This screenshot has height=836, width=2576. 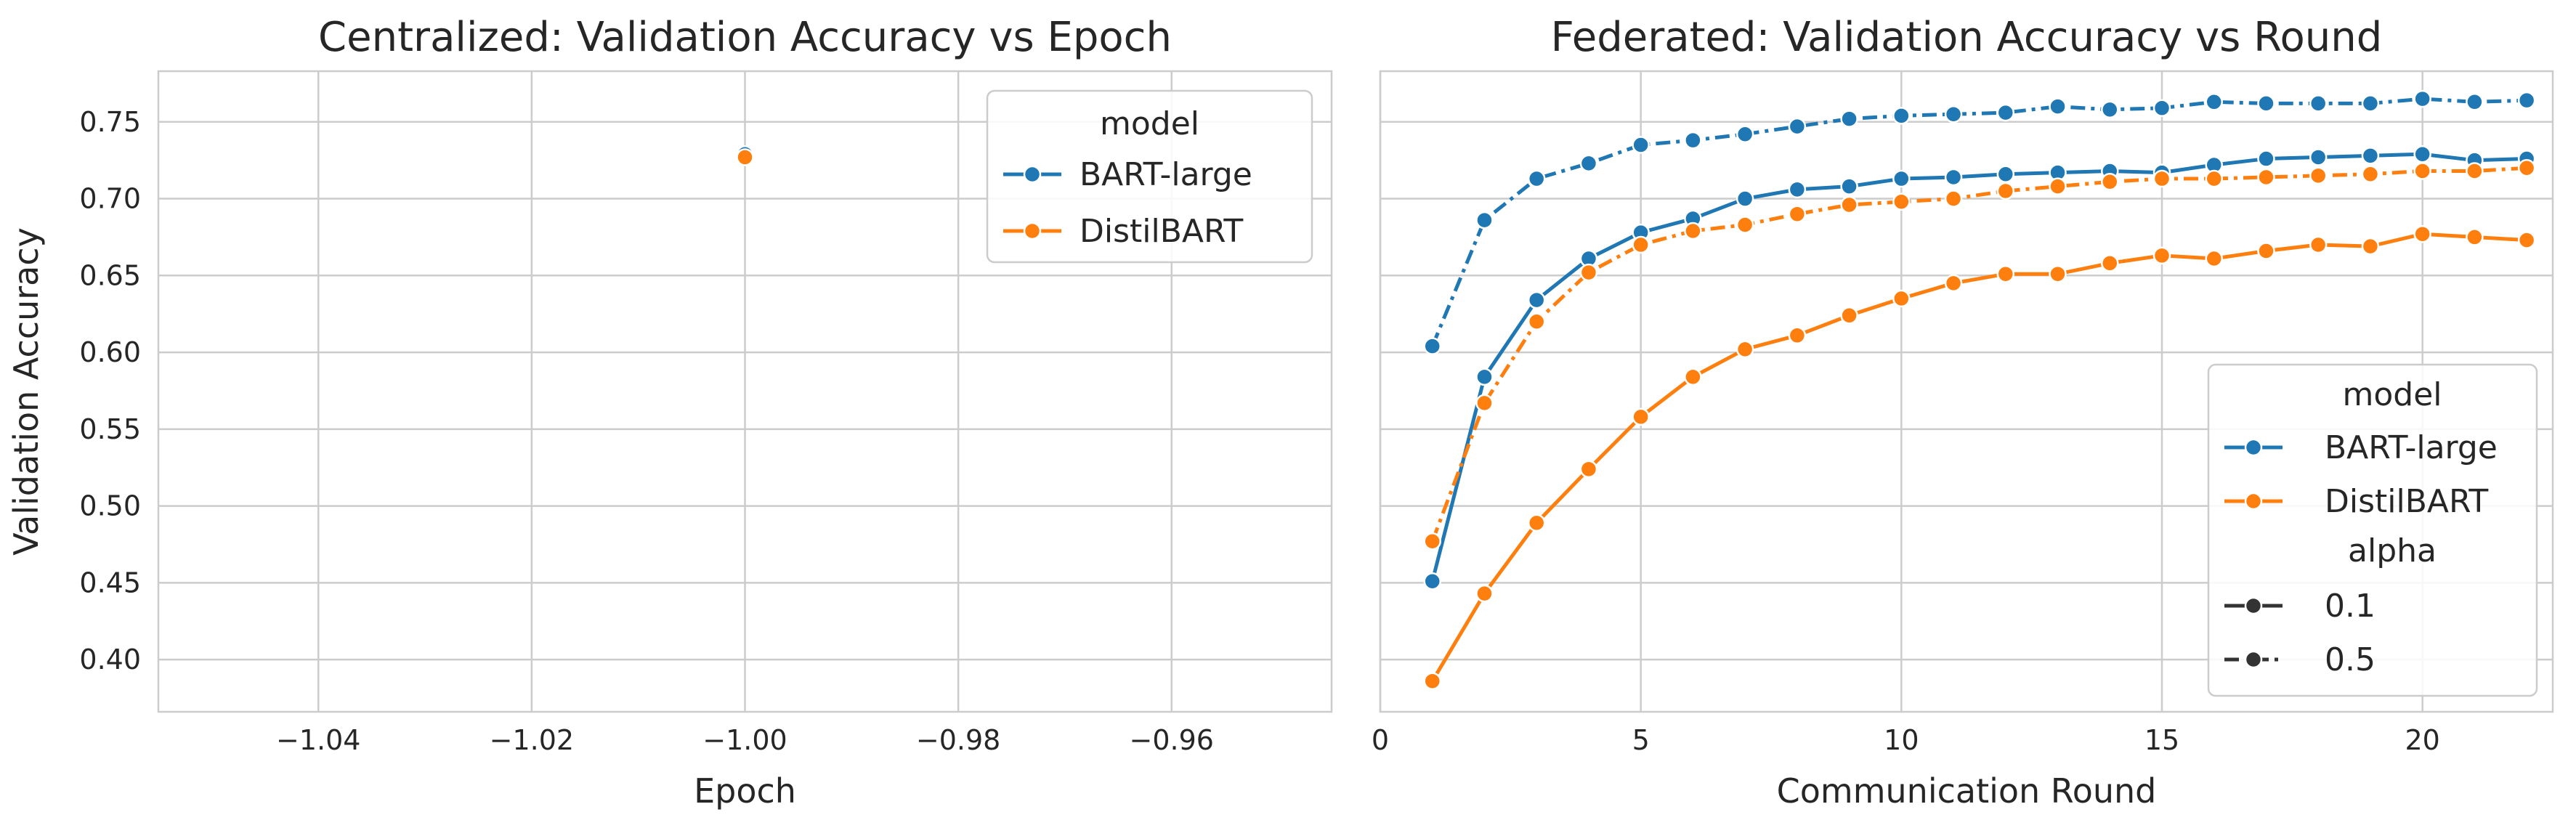 What do you see at coordinates (2253, 659) in the screenshot?
I see `legend-style-marker` at bounding box center [2253, 659].